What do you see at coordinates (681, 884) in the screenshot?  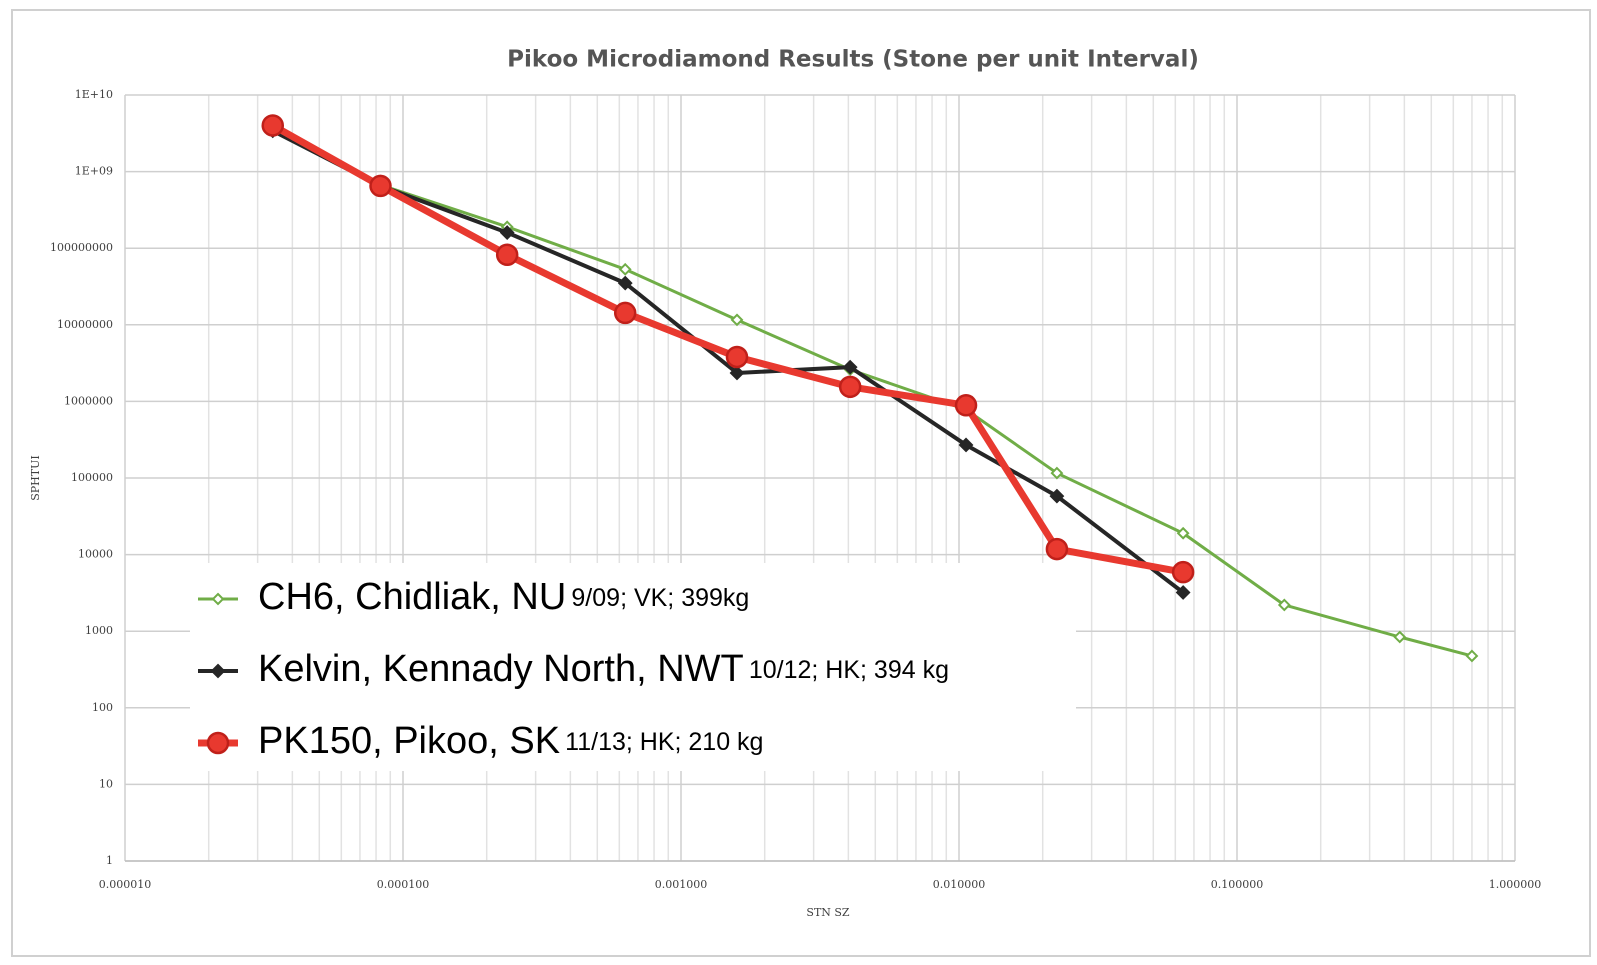 I see `x-tick-label: 0.001000` at bounding box center [681, 884].